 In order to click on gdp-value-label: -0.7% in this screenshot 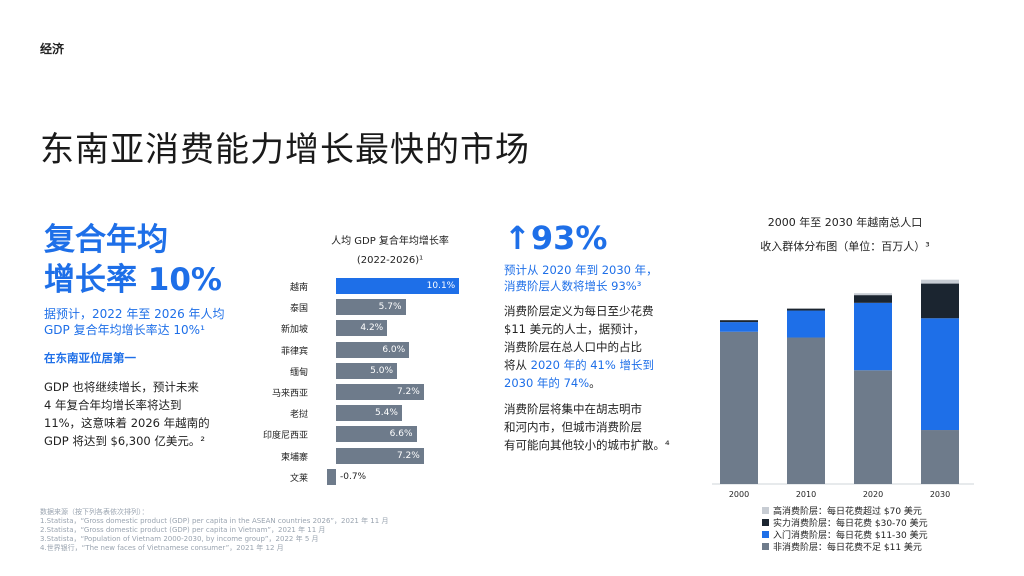, I will do `click(353, 476)`.